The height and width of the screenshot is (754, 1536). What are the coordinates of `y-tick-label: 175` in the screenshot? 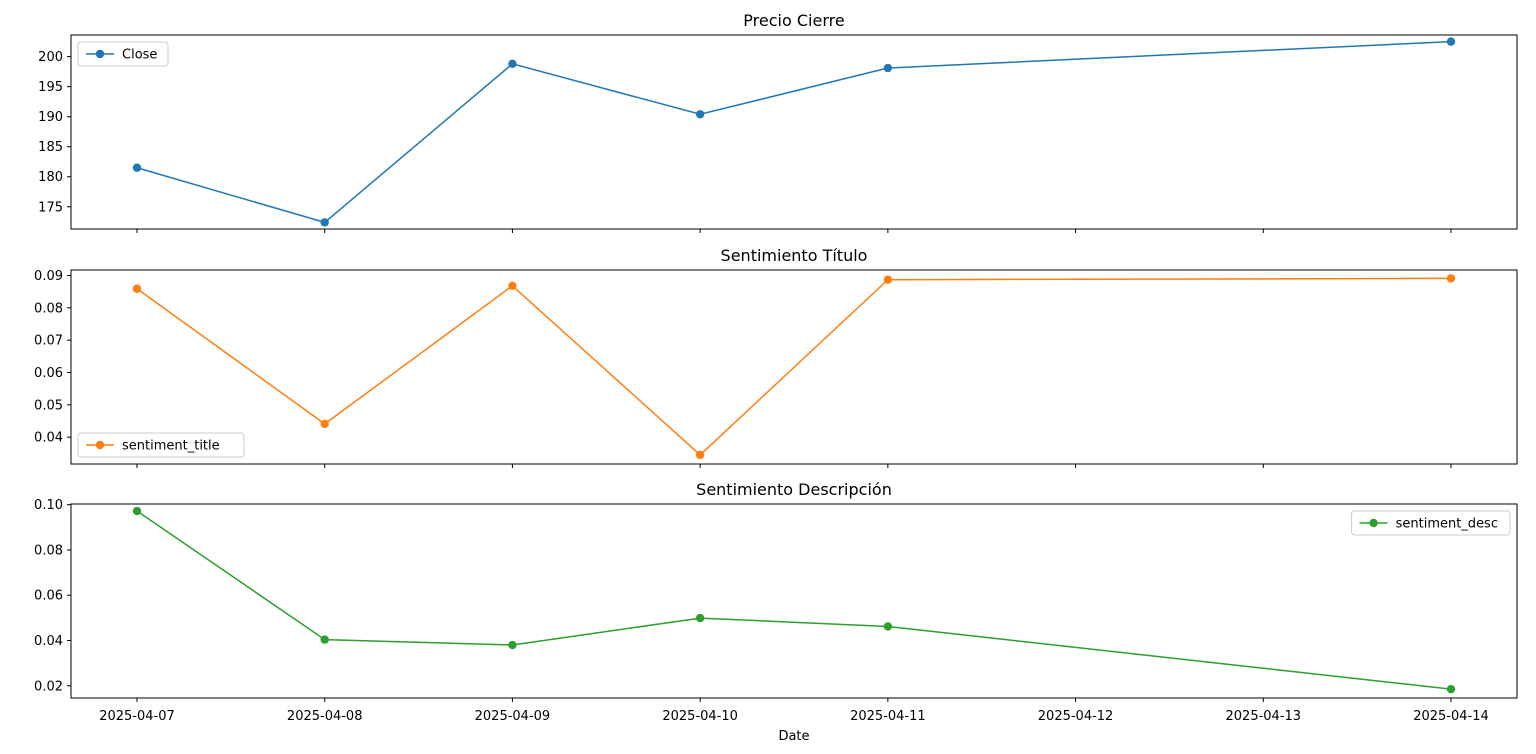 It's located at (50, 207).